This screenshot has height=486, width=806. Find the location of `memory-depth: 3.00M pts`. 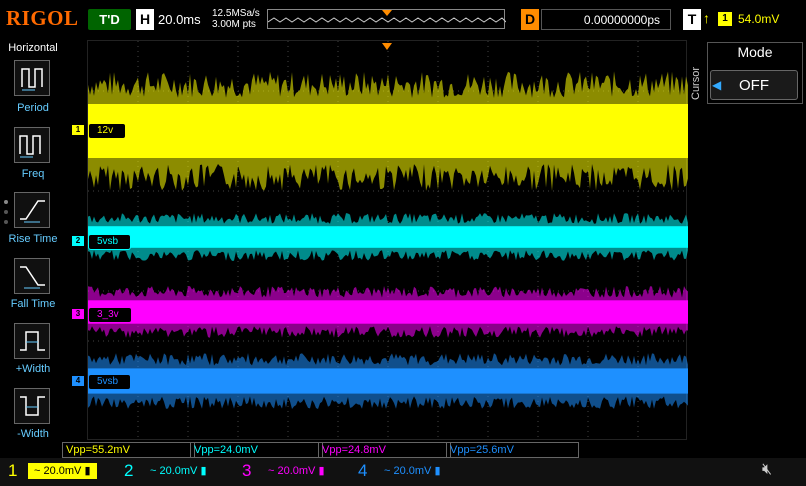

memory-depth: 3.00M pts is located at coordinates (234, 24).